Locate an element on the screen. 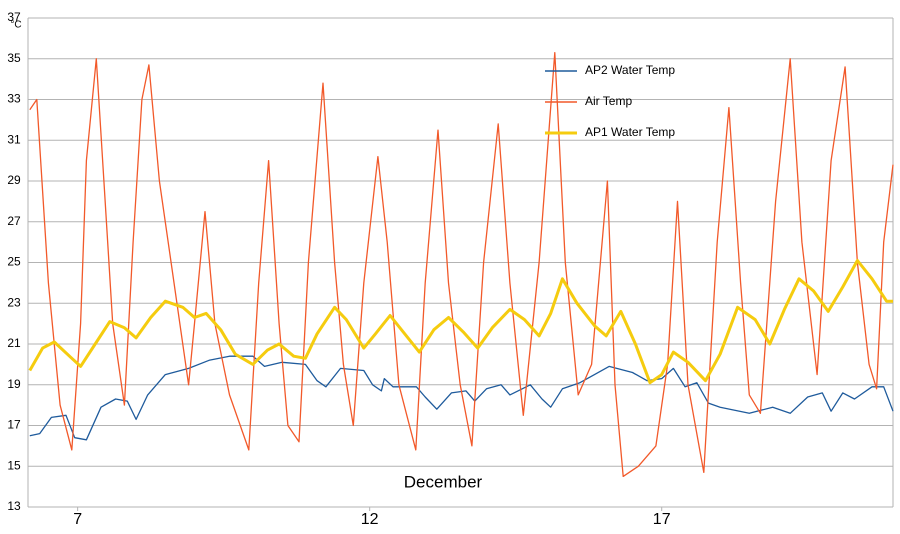 The width and height of the screenshot is (900, 534). x-tick-label: 7 is located at coordinates (77, 519).